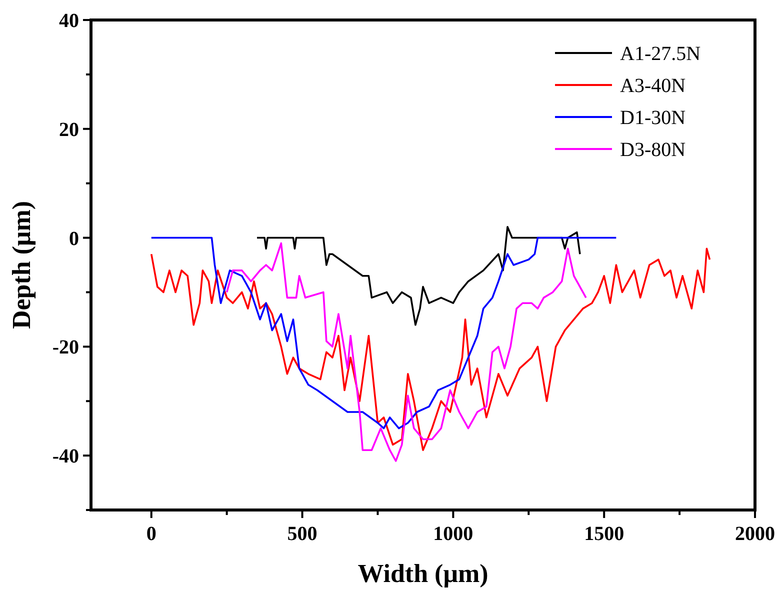  What do you see at coordinates (653, 86) in the screenshot?
I see `legend-label: A3-40N` at bounding box center [653, 86].